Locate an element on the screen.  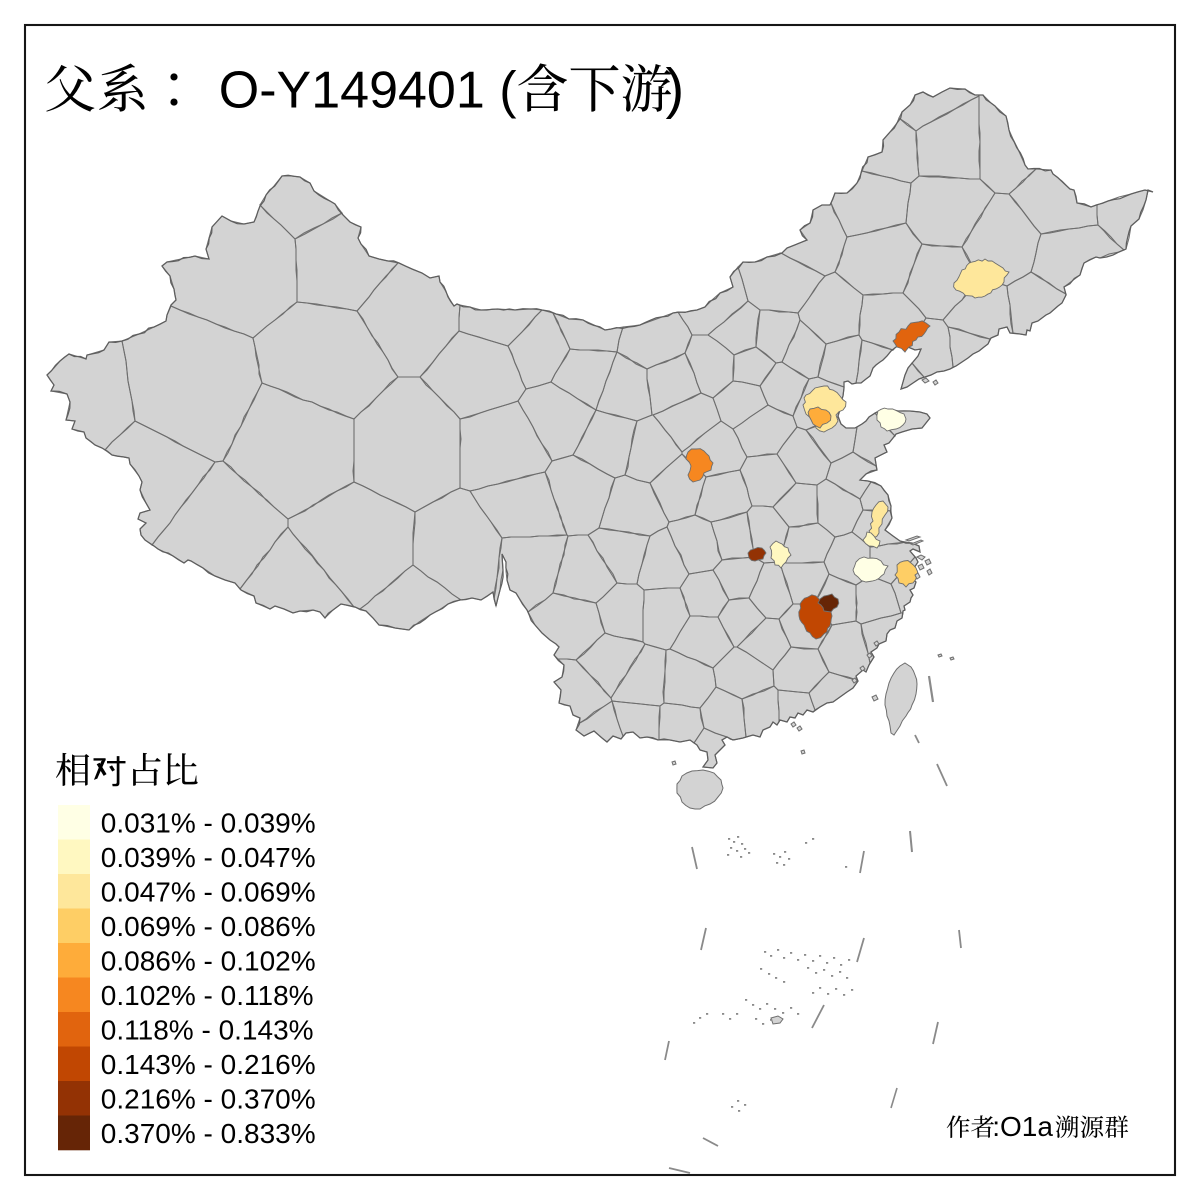
svg-text: 0.047% - 0.069% is located at coordinates (208, 892).